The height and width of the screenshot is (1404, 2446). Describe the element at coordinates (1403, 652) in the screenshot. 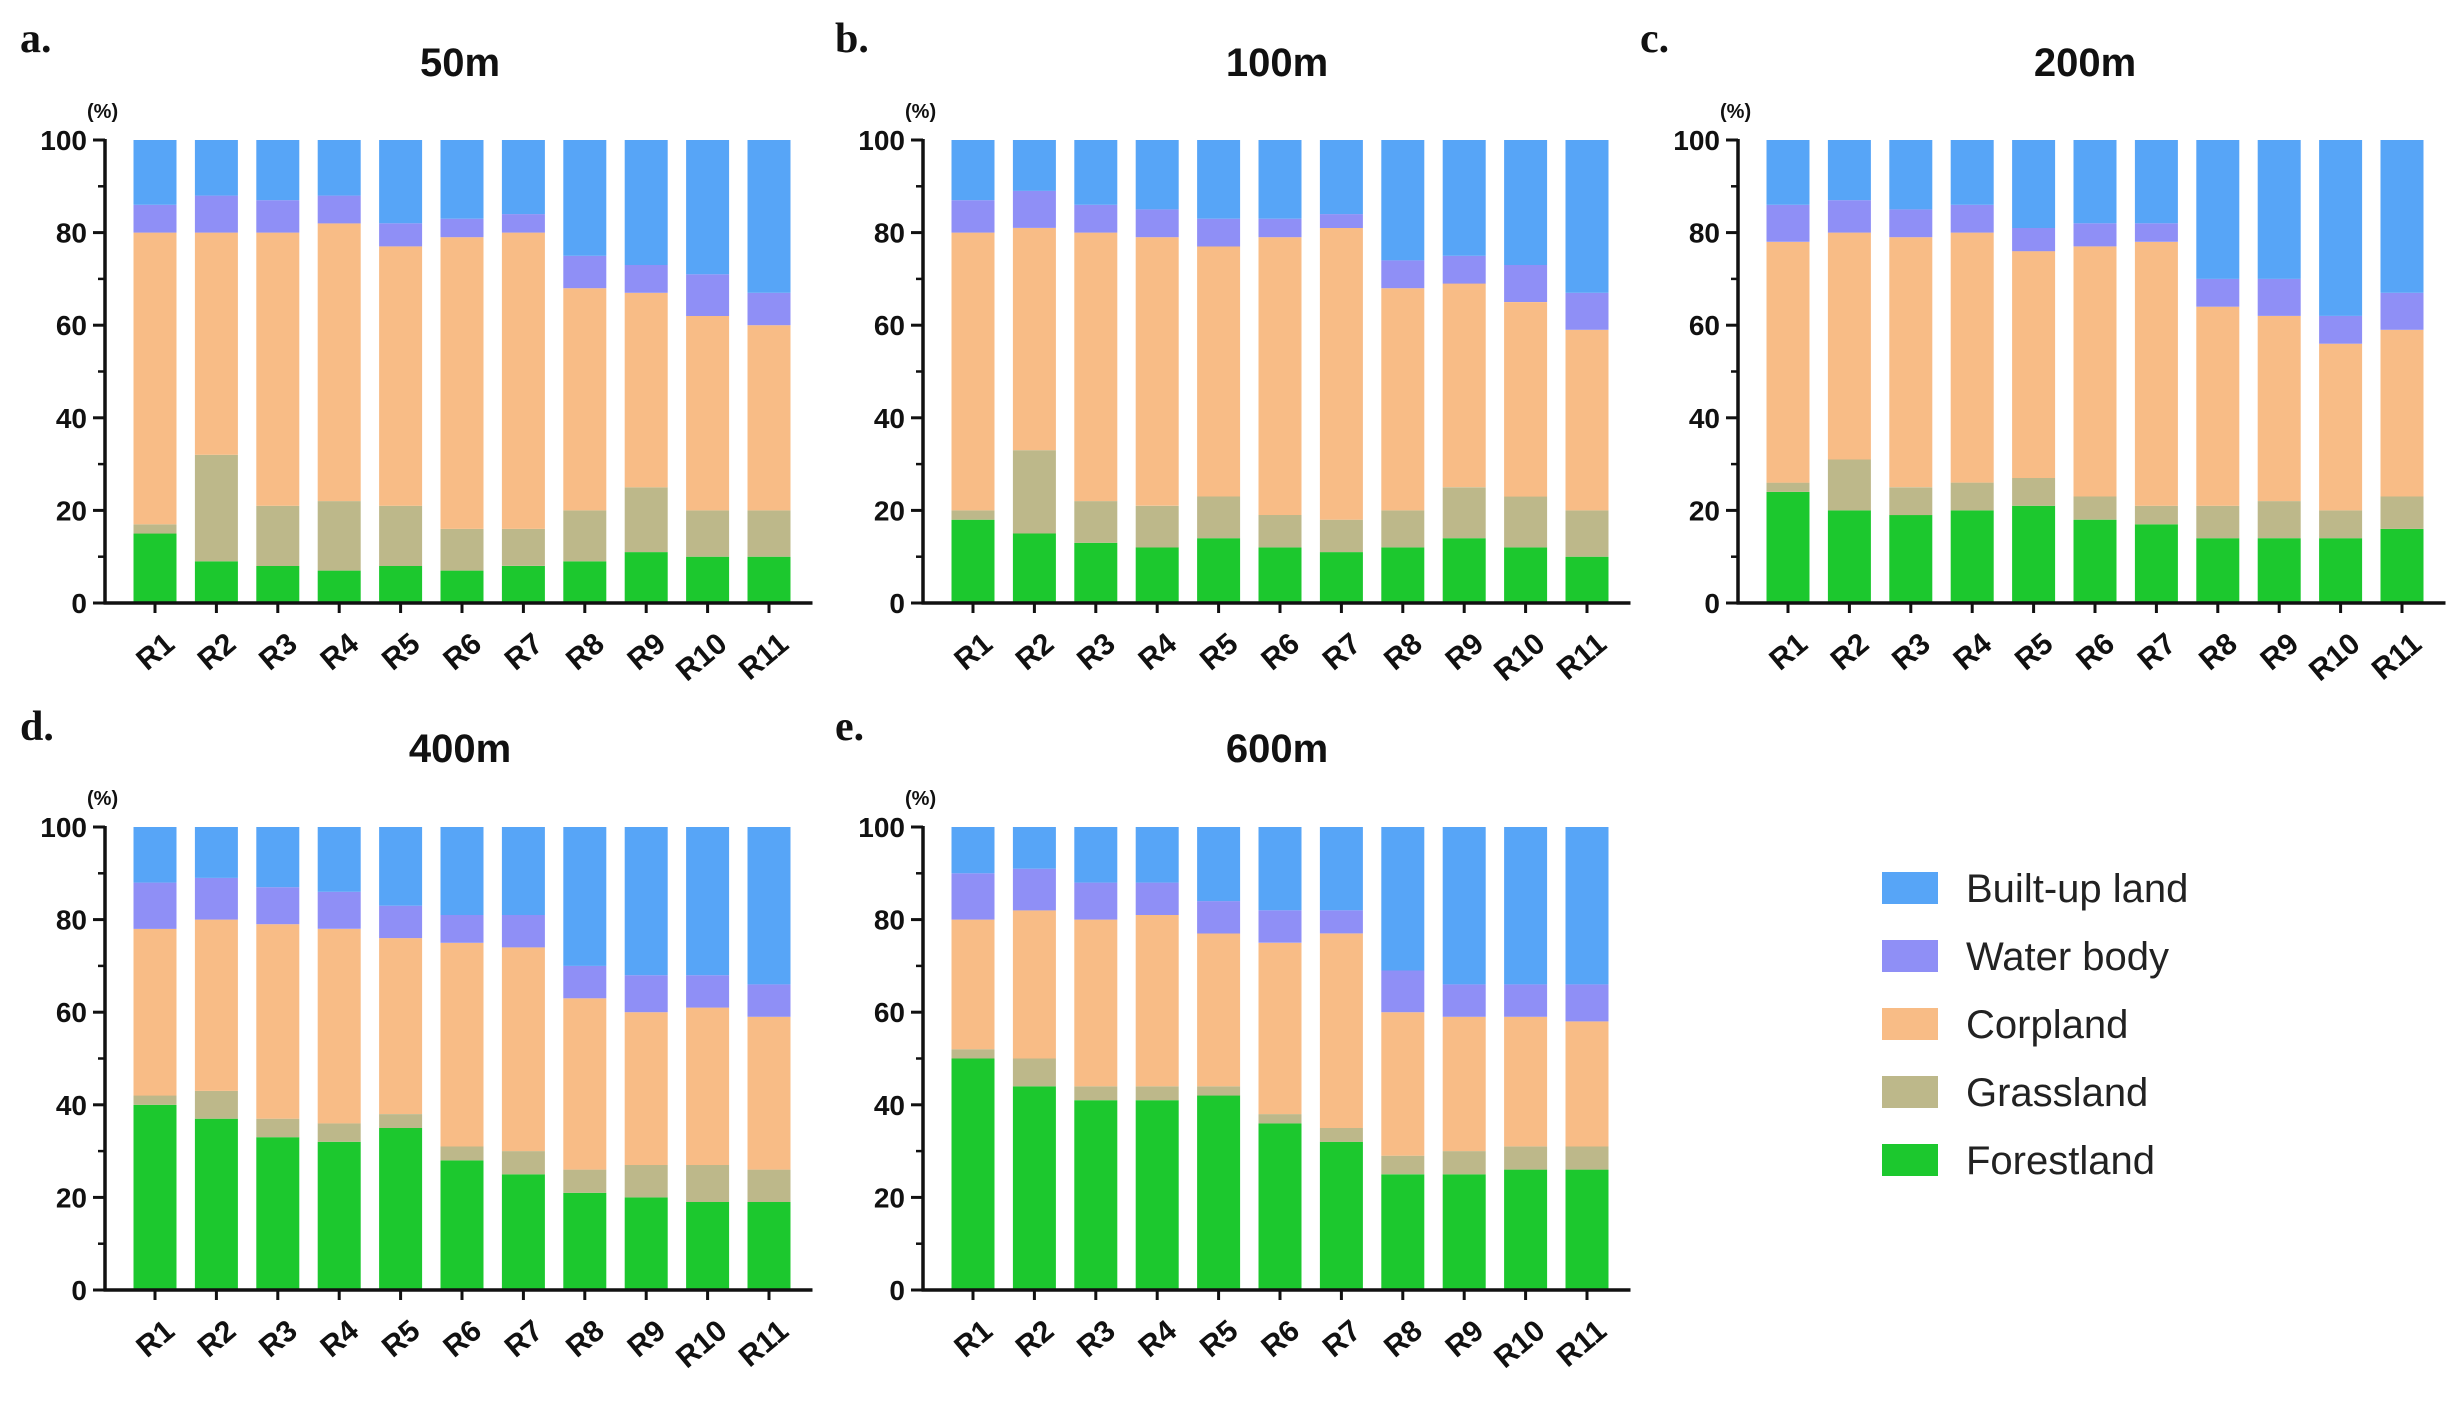

I see `x-tick-label: R8` at that location.